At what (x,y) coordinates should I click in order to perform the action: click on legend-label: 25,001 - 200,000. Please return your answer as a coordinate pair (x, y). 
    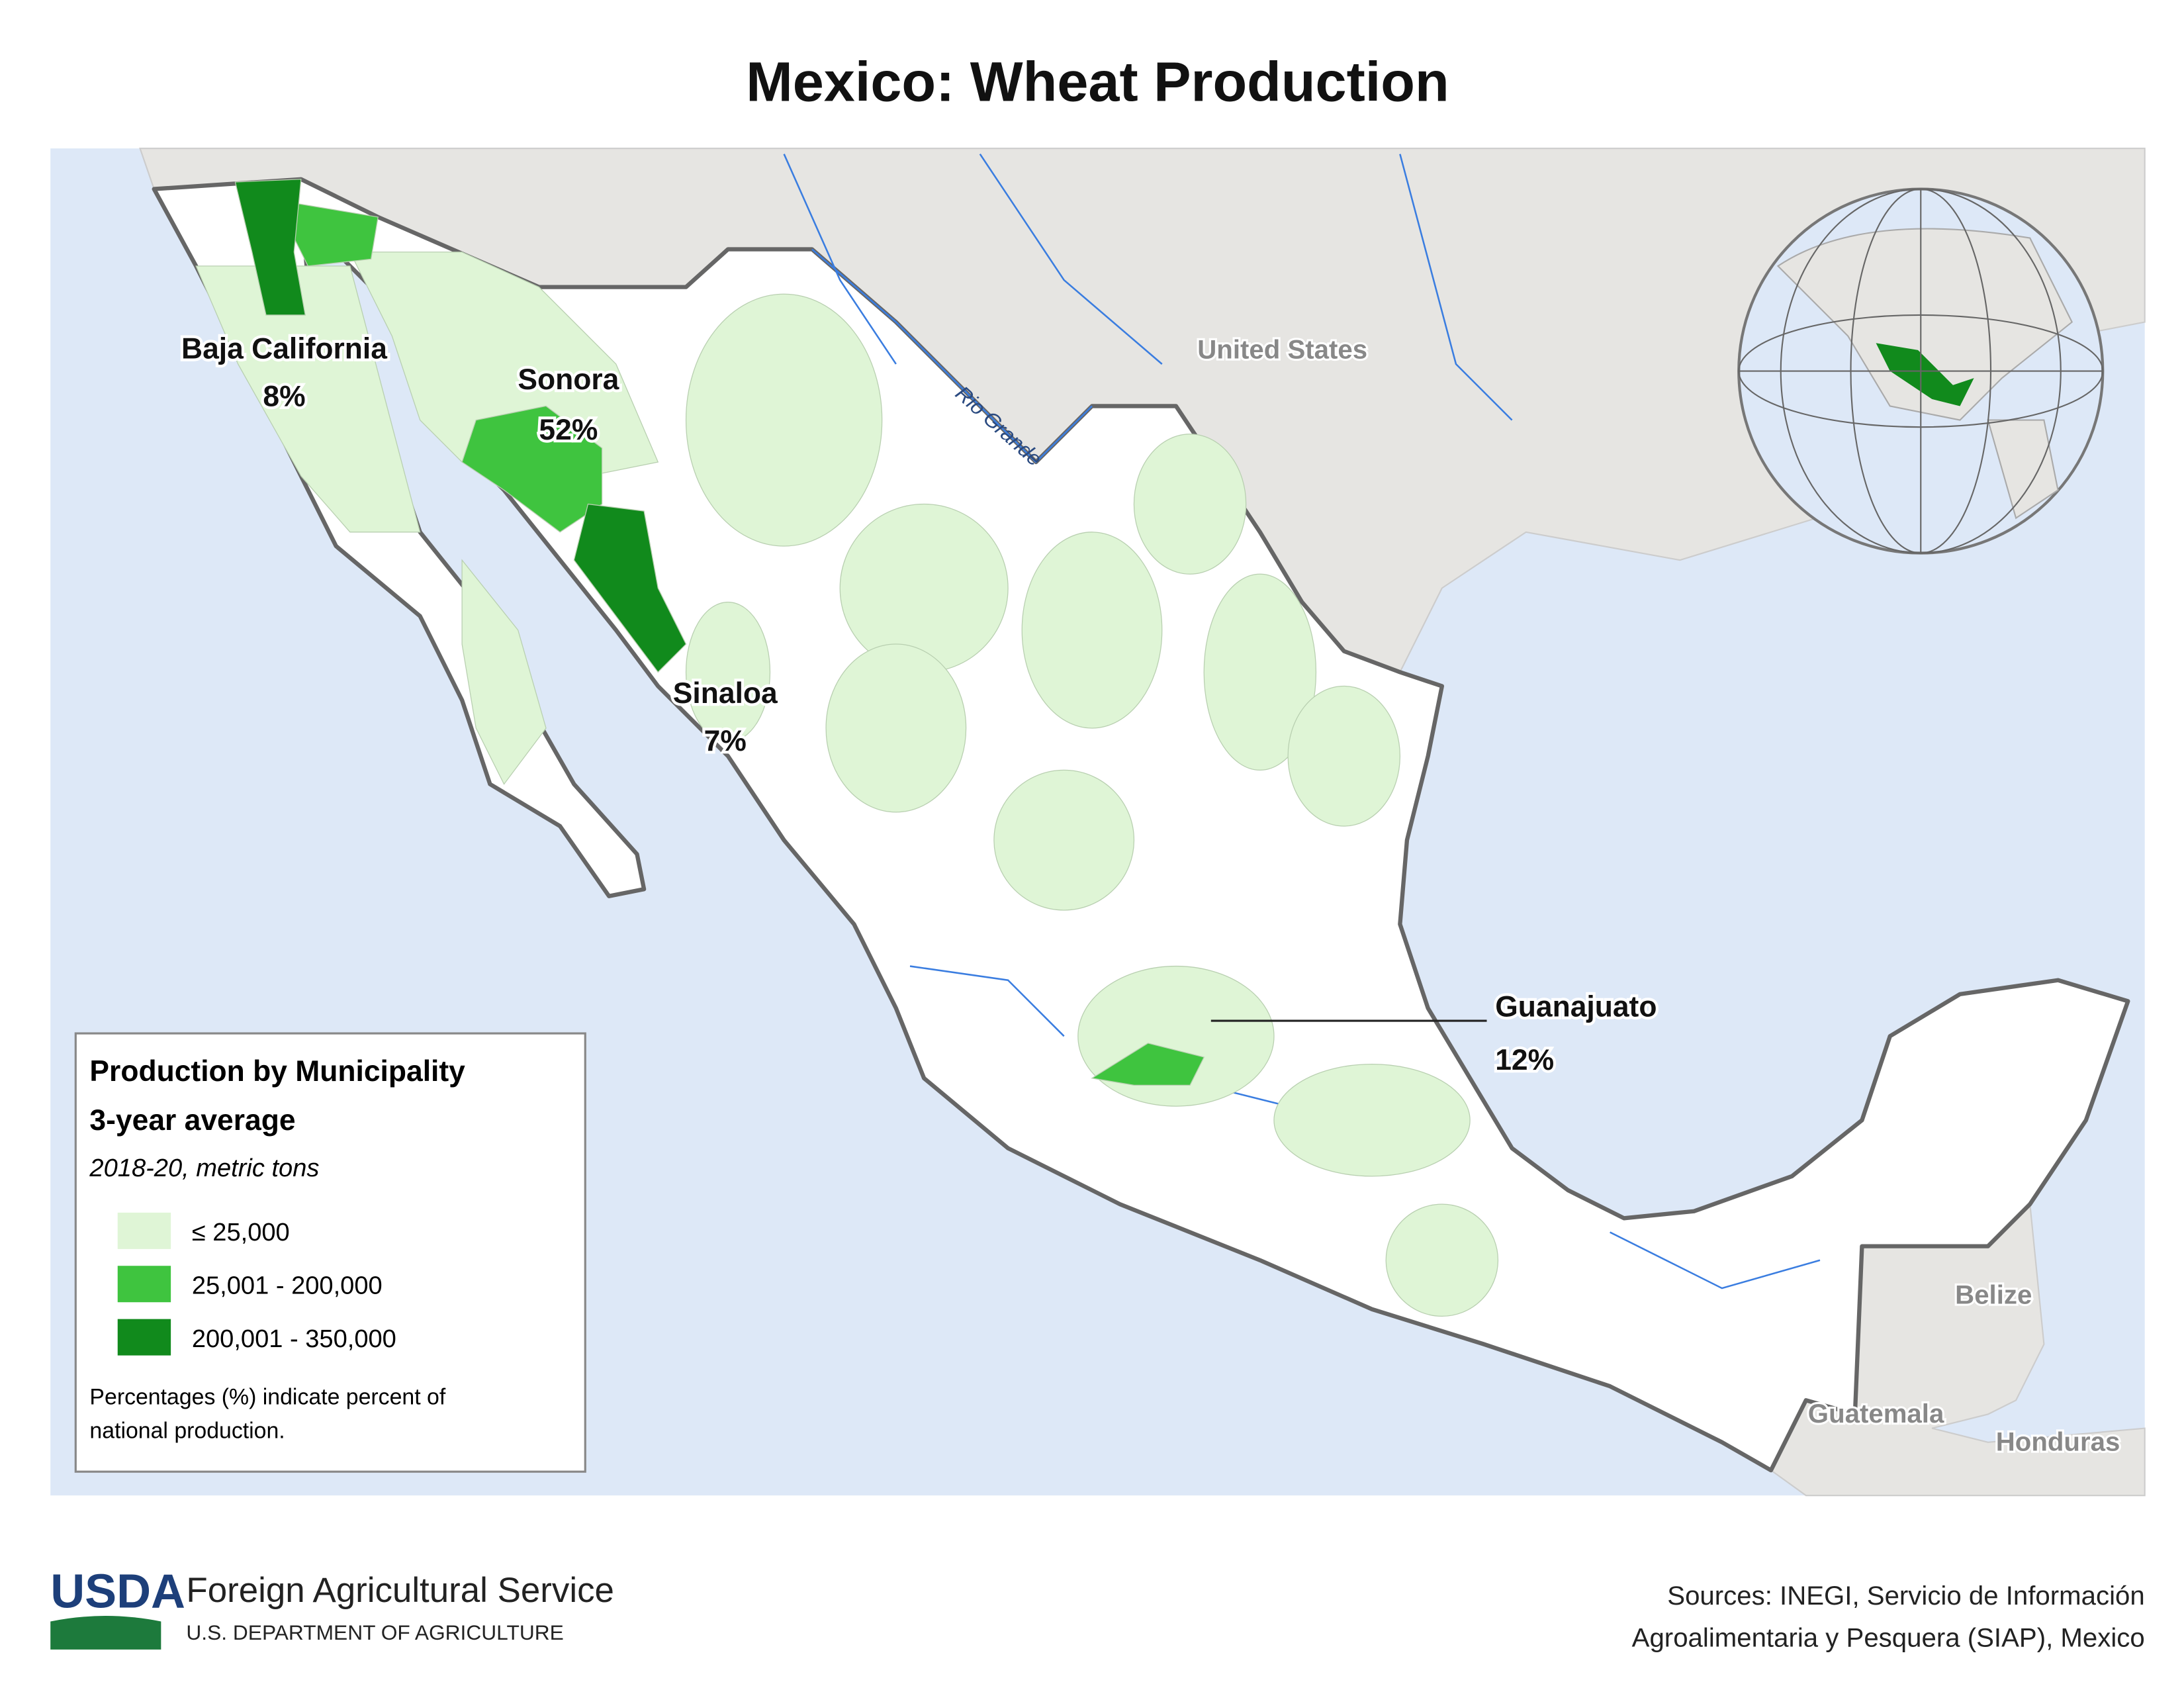
    Looking at the image, I should click on (287, 1286).